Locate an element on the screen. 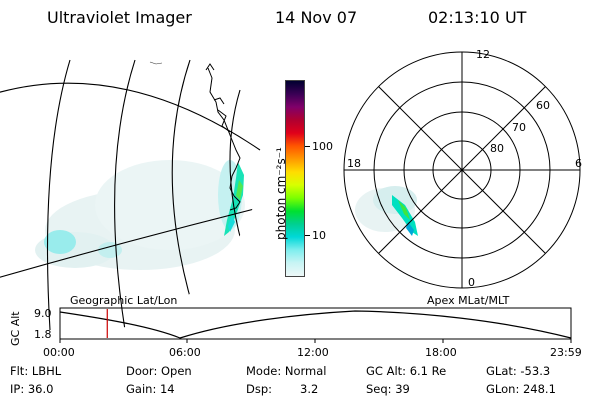 The image size is (600, 400). altitude-ylabel: GC Alt is located at coordinates (15, 328).